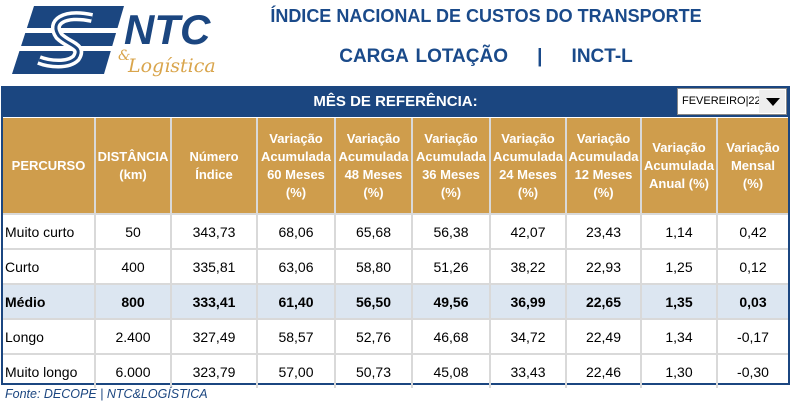 This screenshot has height=403, width=791. I want to click on value-cell: 22,46, so click(603, 370).